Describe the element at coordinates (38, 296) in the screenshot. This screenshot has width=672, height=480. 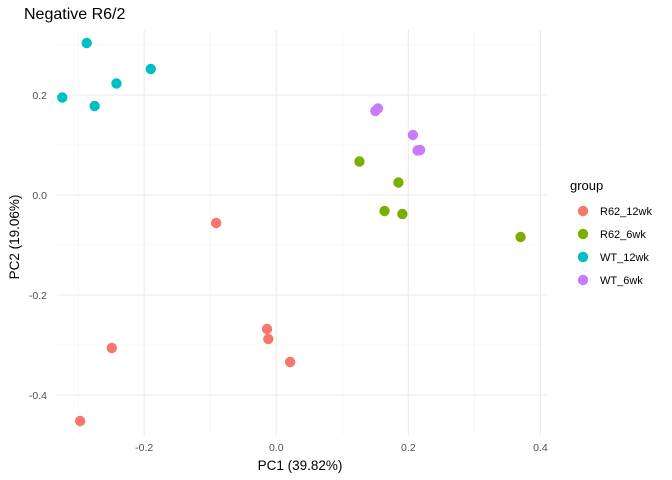
I see `y-tick-label: -0.2` at that location.